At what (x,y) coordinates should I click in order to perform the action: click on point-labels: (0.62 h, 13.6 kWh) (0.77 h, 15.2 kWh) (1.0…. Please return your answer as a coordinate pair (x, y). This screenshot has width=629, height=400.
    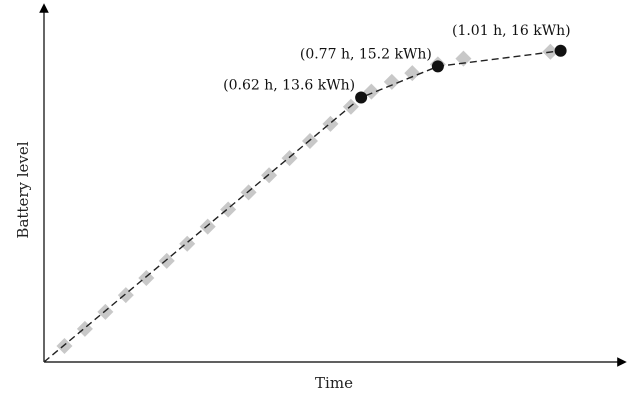
    Looking at the image, I should click on (396, 58).